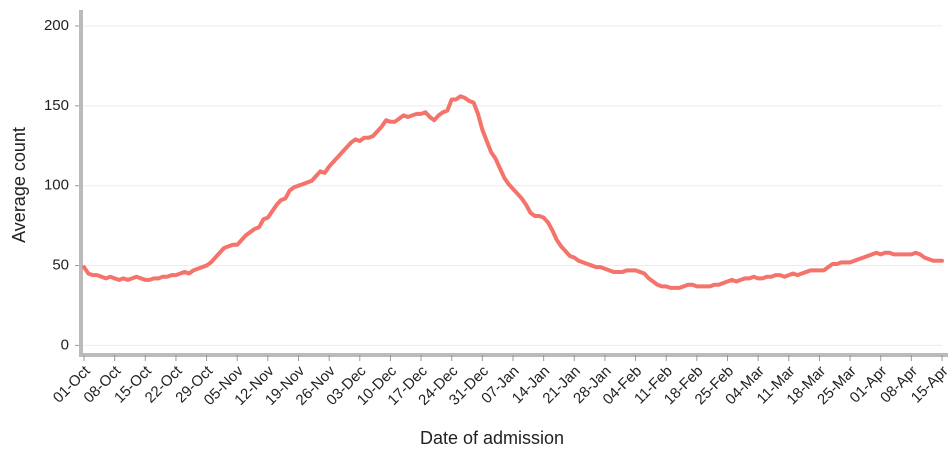  Describe the element at coordinates (56, 25) in the screenshot. I see `y-tick-label: 200` at that location.